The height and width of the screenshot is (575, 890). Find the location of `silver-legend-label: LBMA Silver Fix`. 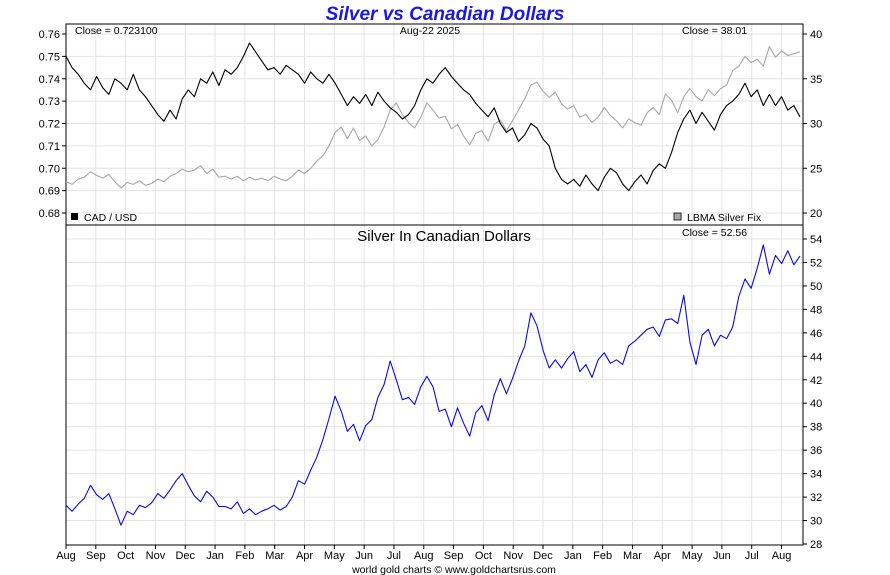

silver-legend-label: LBMA Silver Fix is located at coordinates (724, 218).